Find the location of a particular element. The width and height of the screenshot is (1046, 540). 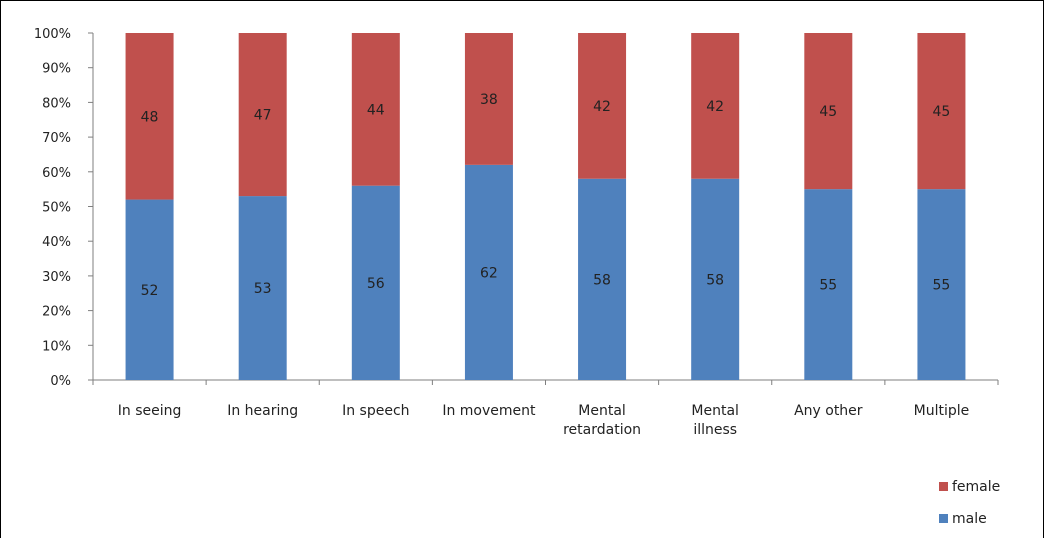

data-label-female: 48 is located at coordinates (150, 117).